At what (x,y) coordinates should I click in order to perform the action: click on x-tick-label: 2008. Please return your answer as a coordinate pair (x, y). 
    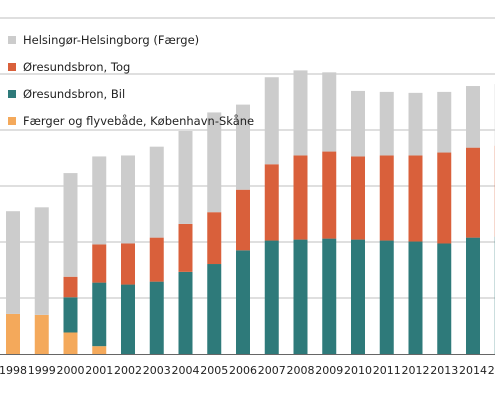
    Looking at the image, I should click on (301, 370).